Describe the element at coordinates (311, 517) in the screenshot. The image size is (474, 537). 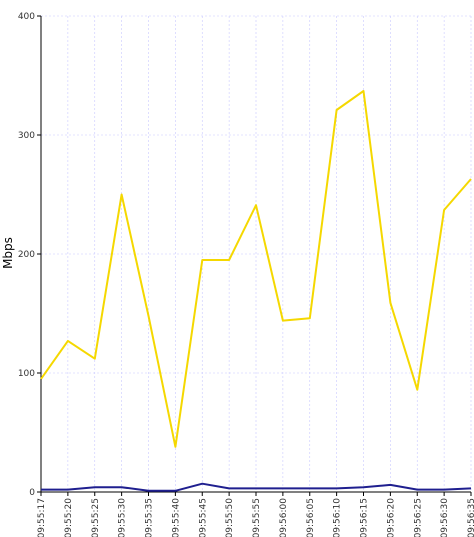
I see `x-tick-label: 09:56:05` at that location.